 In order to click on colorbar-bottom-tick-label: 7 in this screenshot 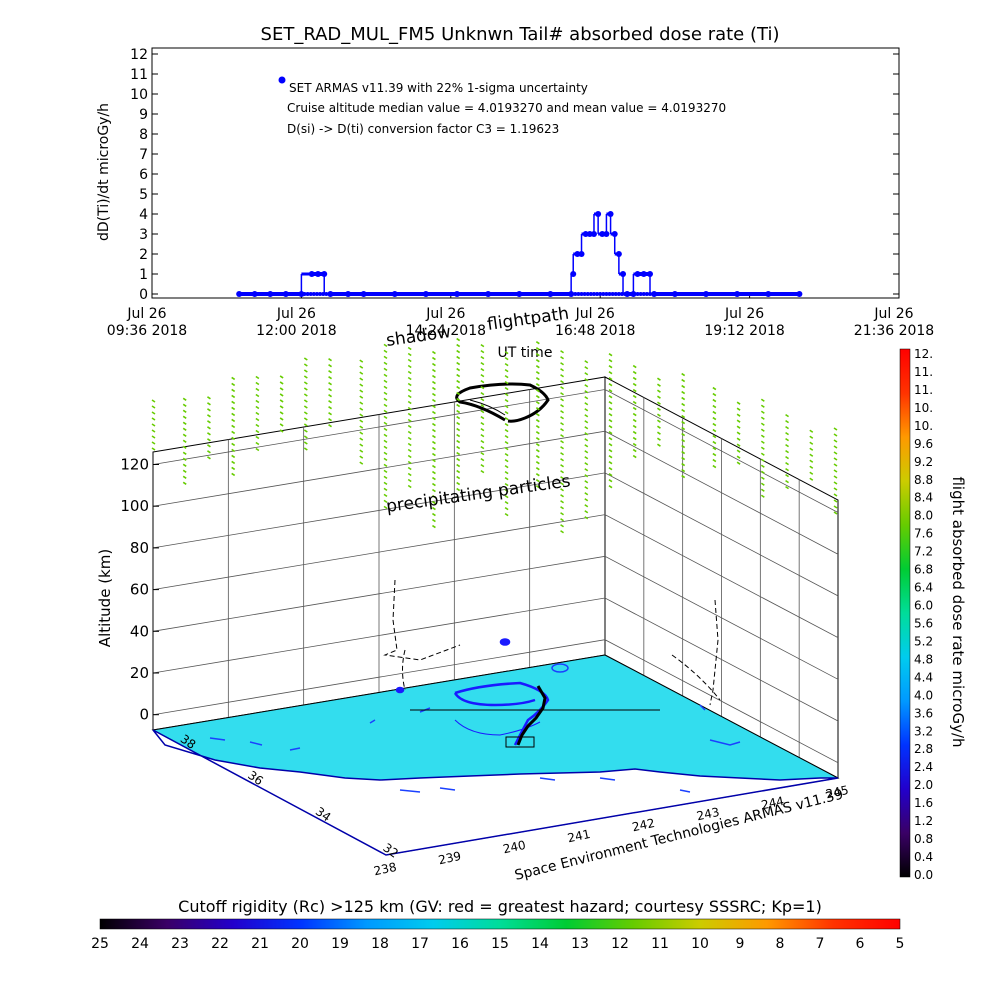, I will do `click(820, 944)`.